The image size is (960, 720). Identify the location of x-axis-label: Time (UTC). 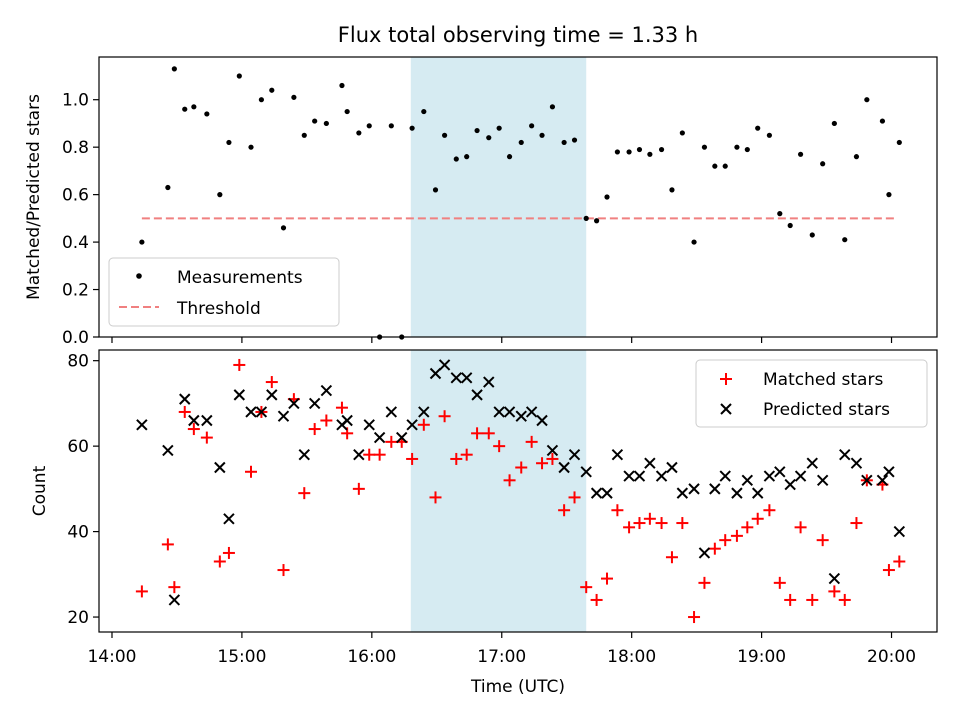
(517, 687).